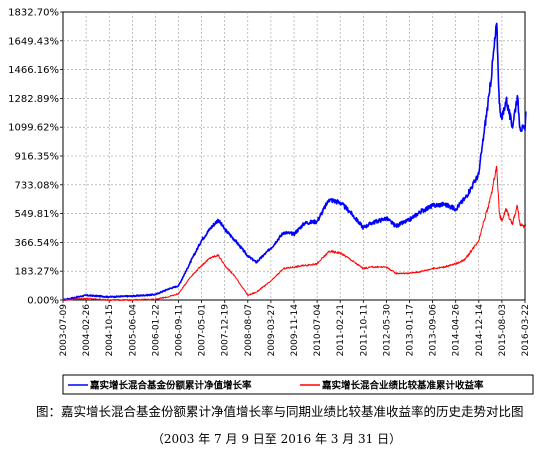  I want to click on x-tick-label: 2007-12-19, so click(226, 330).